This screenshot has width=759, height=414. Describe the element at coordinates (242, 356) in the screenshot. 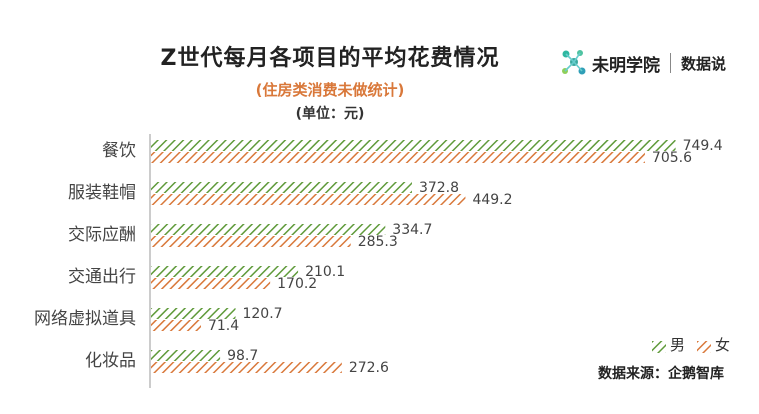

I see `data-label: 98.7` at that location.